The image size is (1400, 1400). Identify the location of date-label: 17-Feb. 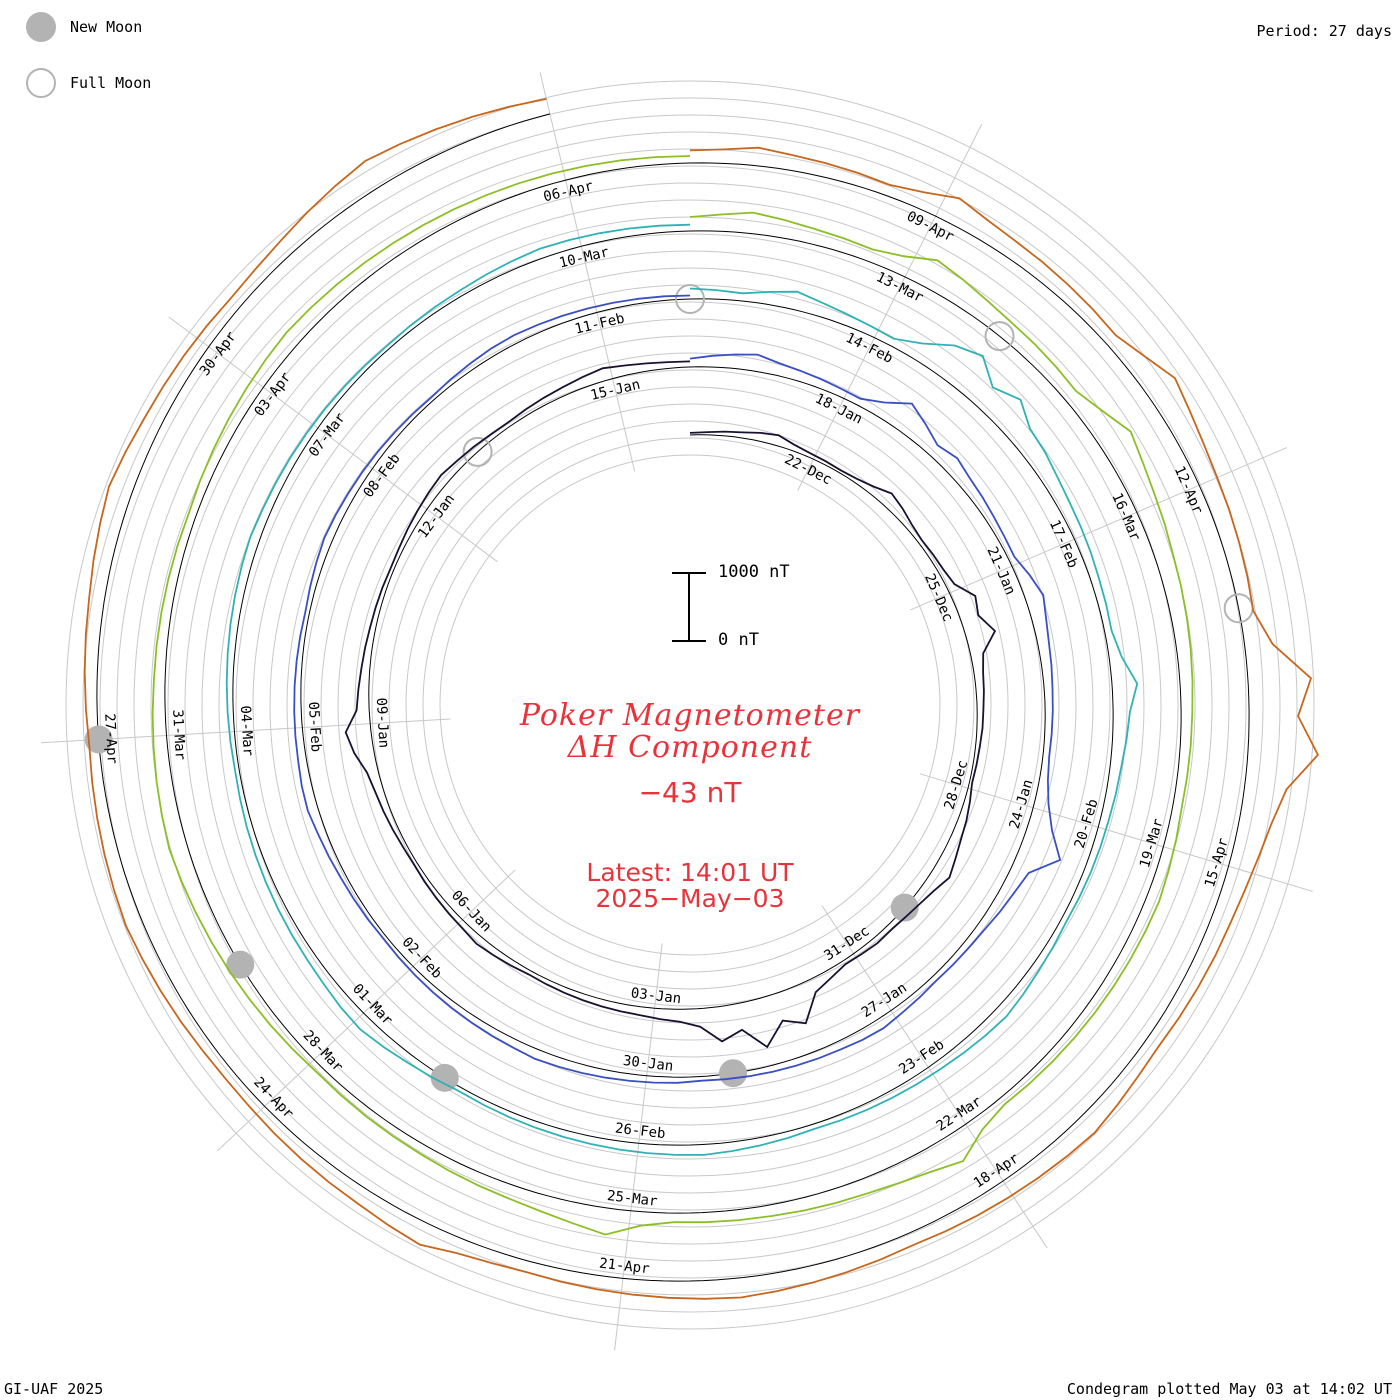
(1063, 544).